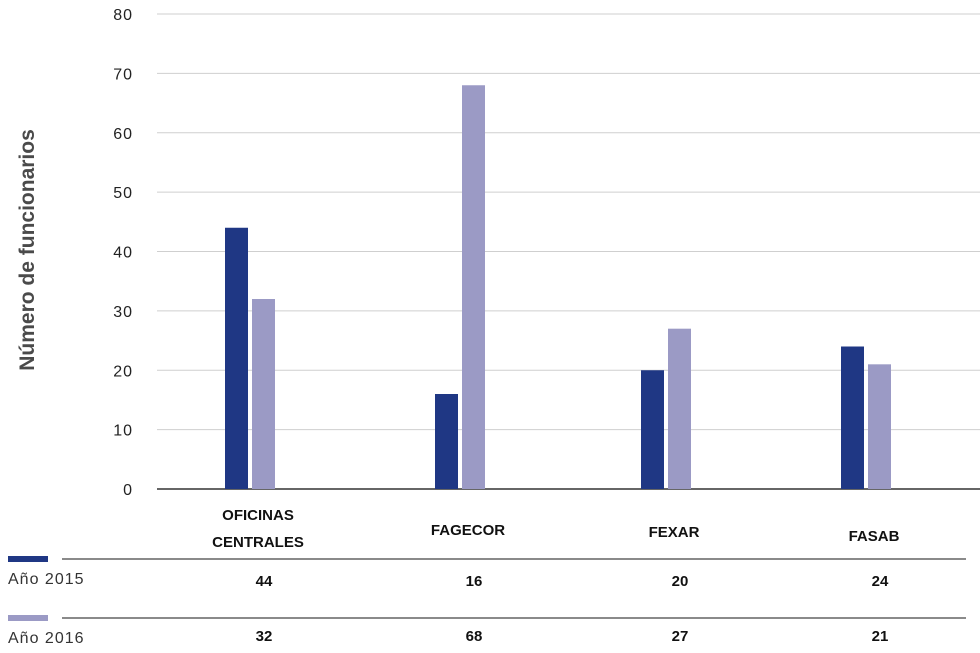 The height and width of the screenshot is (653, 980). Describe the element at coordinates (474, 636) in the screenshot. I see `table-value: 68` at that location.